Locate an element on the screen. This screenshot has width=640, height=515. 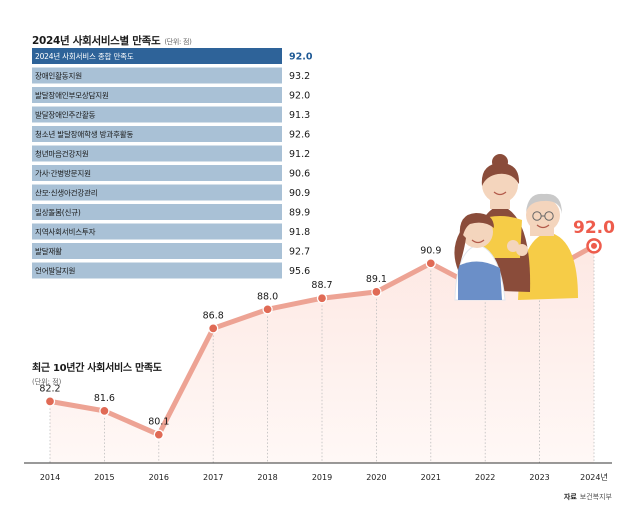
bar-chart-unit: (단위: 점) is located at coordinates (178, 42).